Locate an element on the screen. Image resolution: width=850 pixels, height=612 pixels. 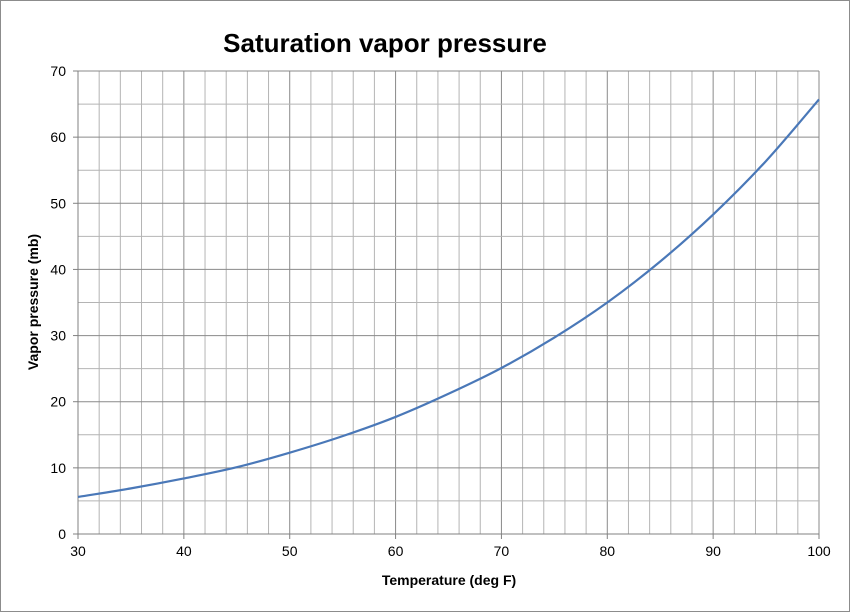
y-tick-label: 0 is located at coordinates (62, 534).